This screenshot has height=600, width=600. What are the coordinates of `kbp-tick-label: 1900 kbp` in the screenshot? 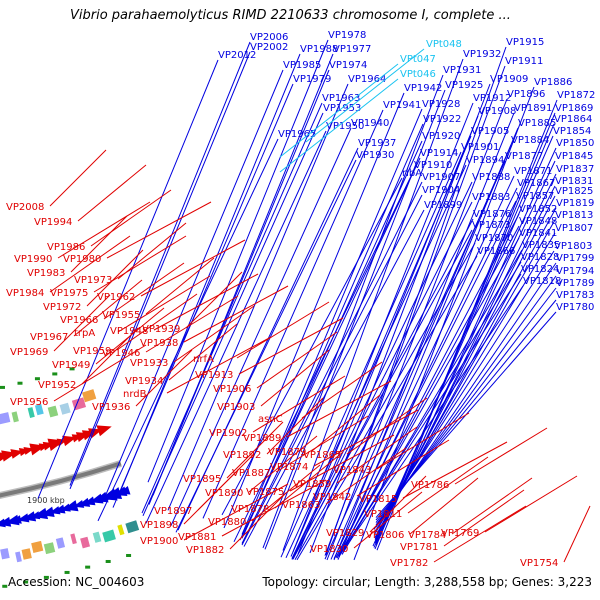 It's located at (46, 500).